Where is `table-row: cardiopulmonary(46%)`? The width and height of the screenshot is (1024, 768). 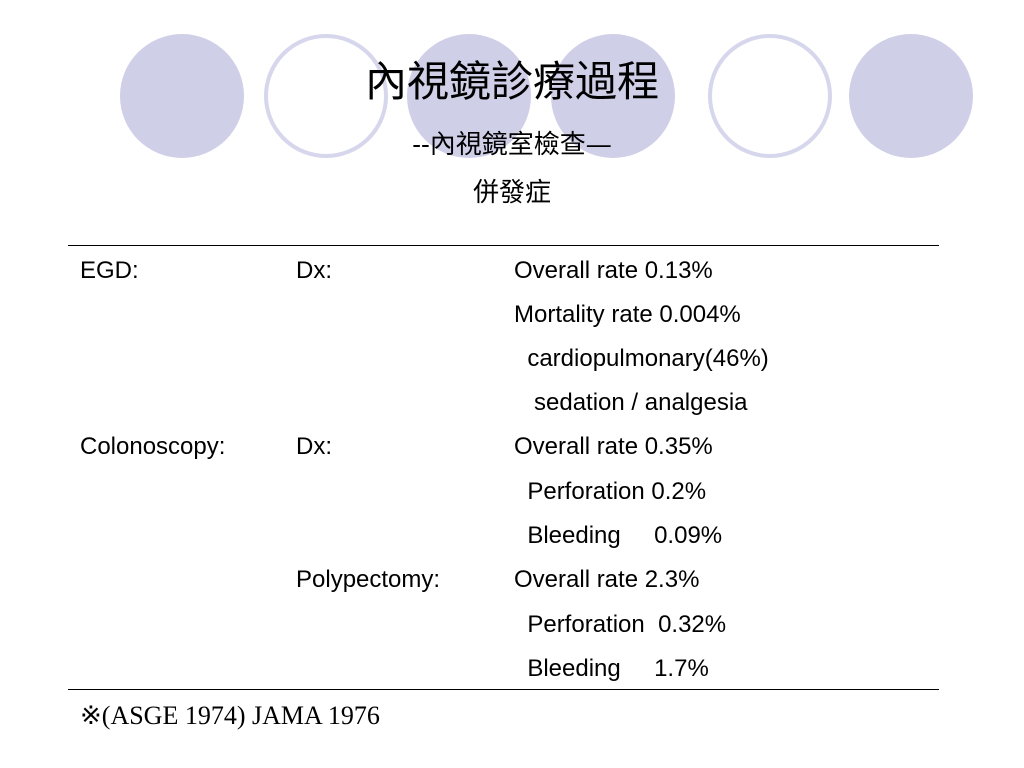
table-row: cardiopulmonary(46%) is located at coordinates (512, 359).